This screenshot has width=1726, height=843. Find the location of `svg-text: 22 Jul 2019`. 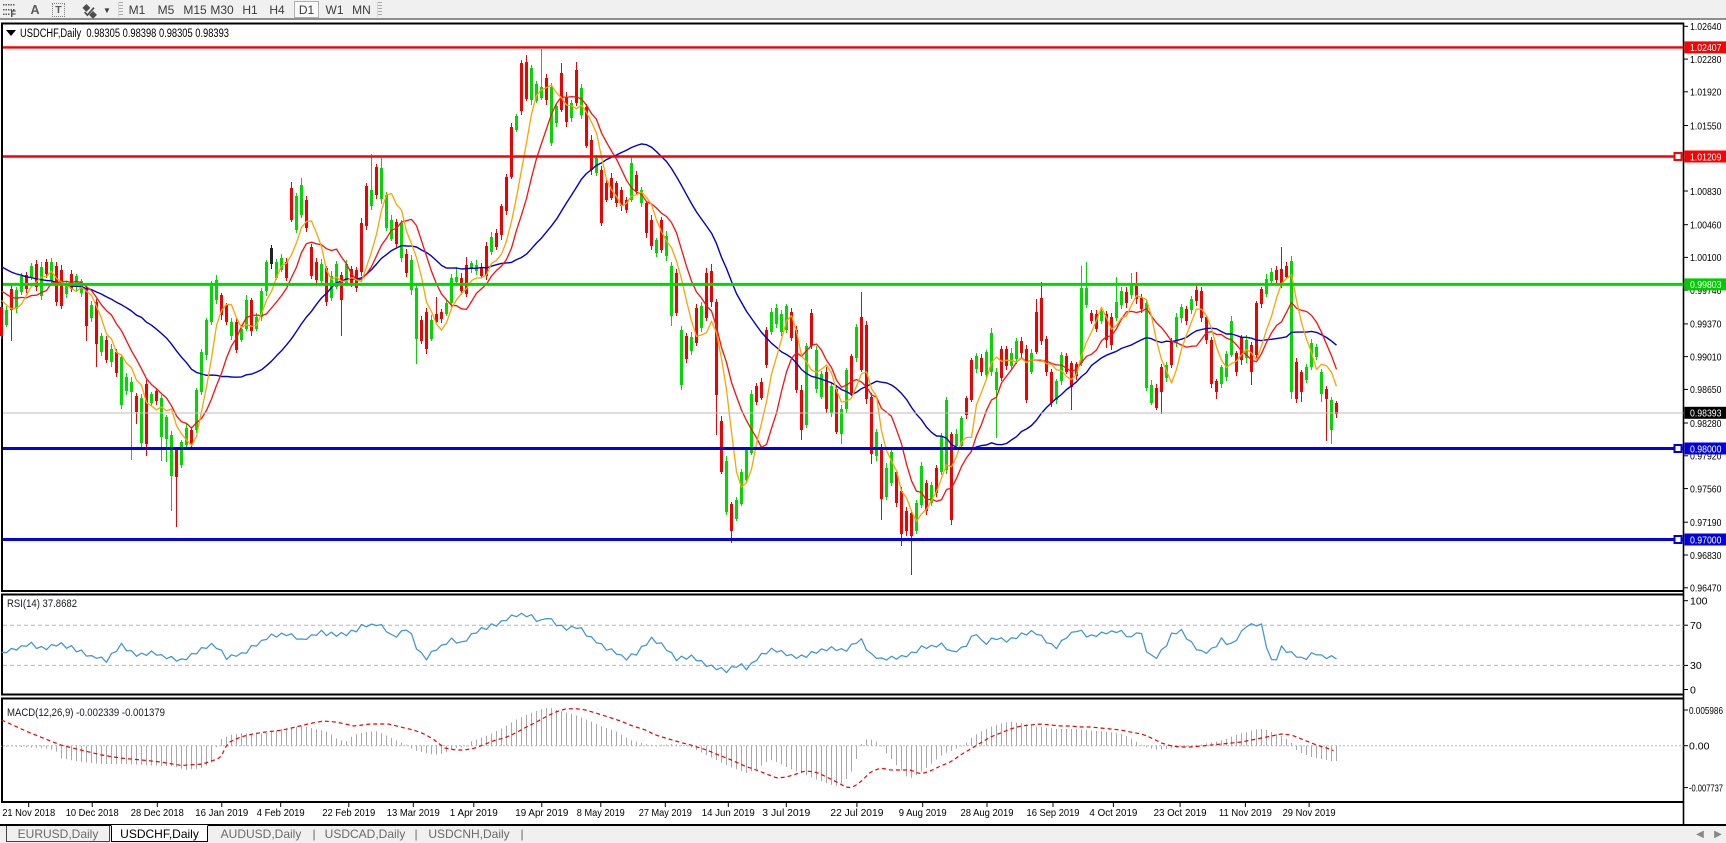

svg-text: 22 Jul 2019 is located at coordinates (856, 813).